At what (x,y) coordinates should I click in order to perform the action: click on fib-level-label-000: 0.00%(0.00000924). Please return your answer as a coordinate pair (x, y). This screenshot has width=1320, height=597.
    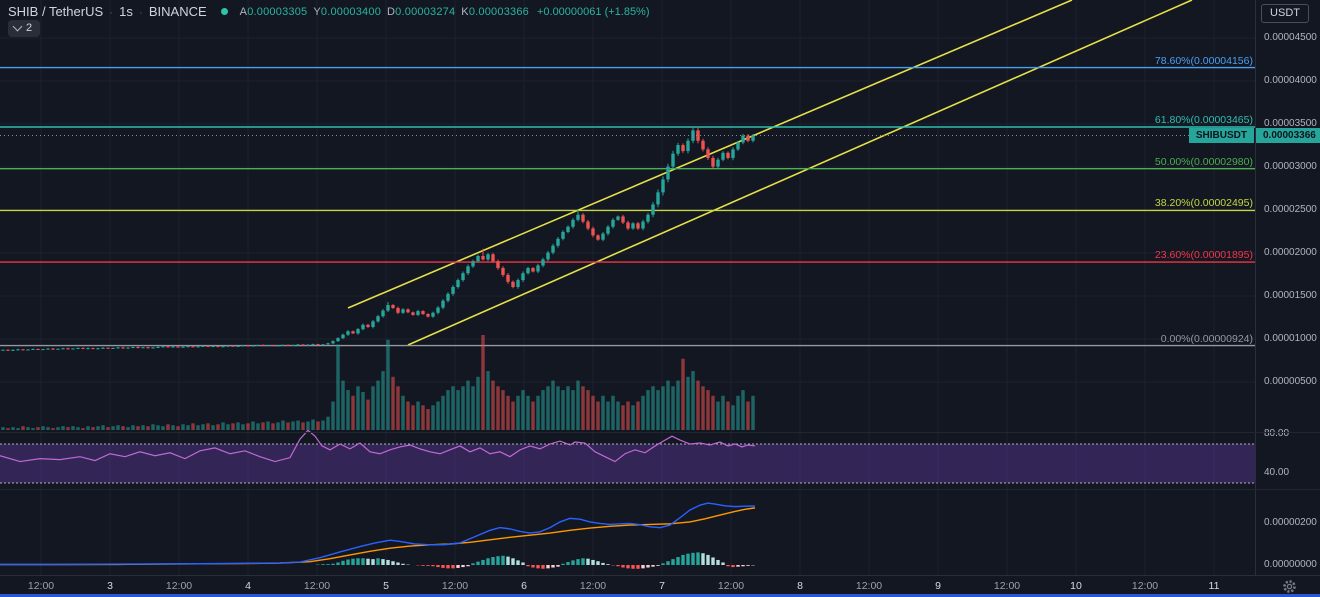
    Looking at the image, I should click on (1206, 338).